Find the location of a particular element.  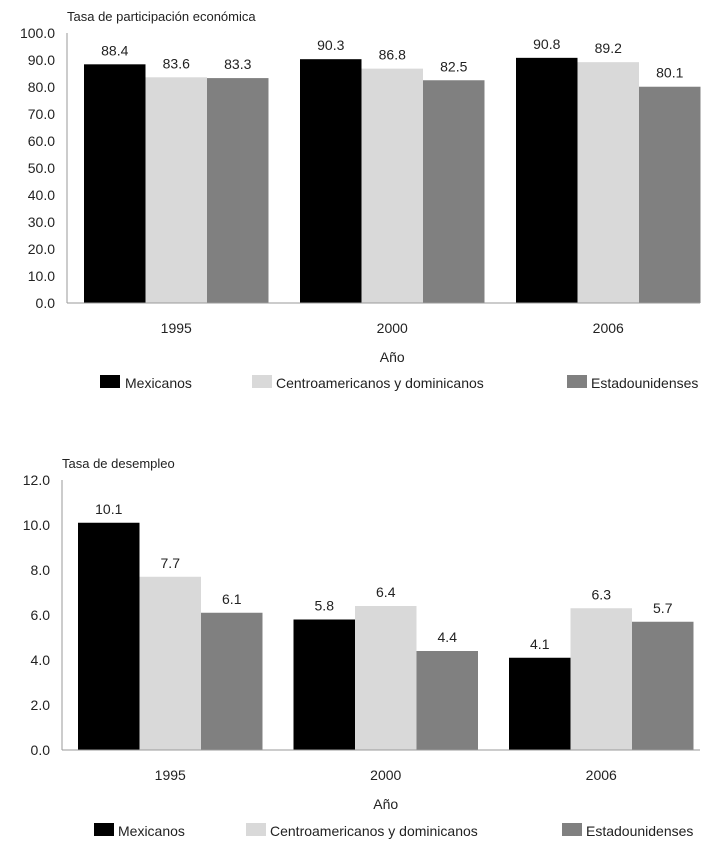

data-label: 83.3 is located at coordinates (237, 64).